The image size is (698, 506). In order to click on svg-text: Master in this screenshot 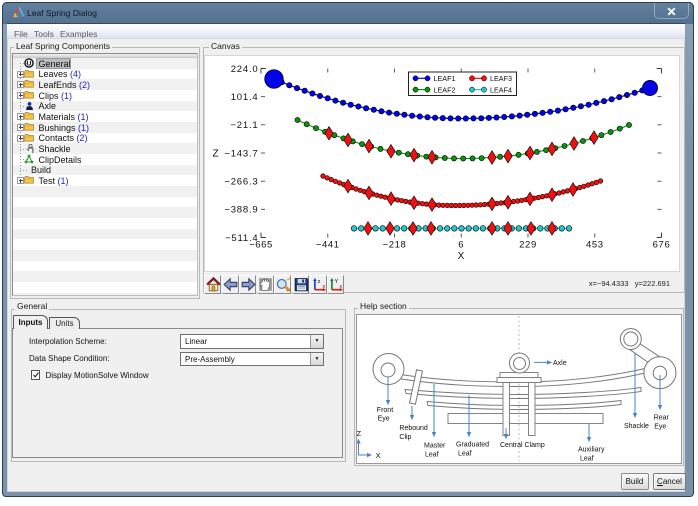, I will do `click(435, 446)`.